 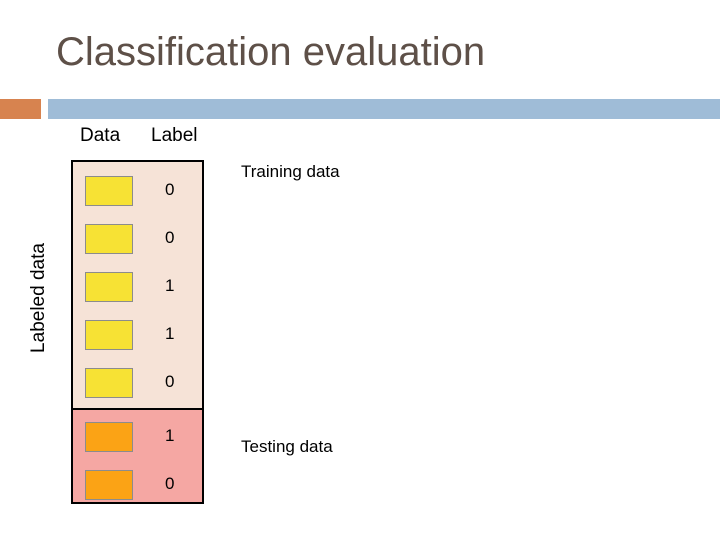 What do you see at coordinates (271, 52) in the screenshot?
I see `slide-title: Classification evaluation` at bounding box center [271, 52].